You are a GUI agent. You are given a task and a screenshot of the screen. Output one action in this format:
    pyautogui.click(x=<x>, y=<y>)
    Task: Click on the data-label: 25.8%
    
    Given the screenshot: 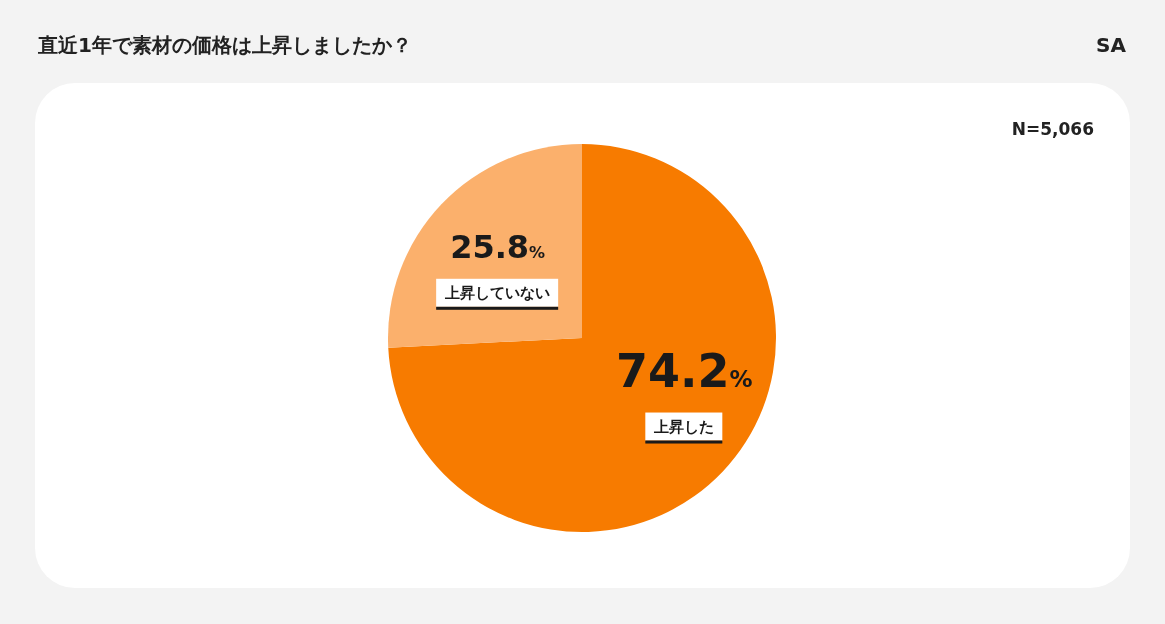 What is the action you would take?
    pyautogui.click(x=498, y=246)
    